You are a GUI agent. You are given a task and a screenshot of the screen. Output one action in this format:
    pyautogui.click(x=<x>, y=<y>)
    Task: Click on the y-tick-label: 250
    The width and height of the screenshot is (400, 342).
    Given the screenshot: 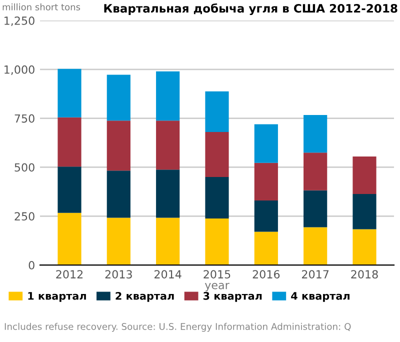 What is the action you would take?
    pyautogui.click(x=24, y=216)
    